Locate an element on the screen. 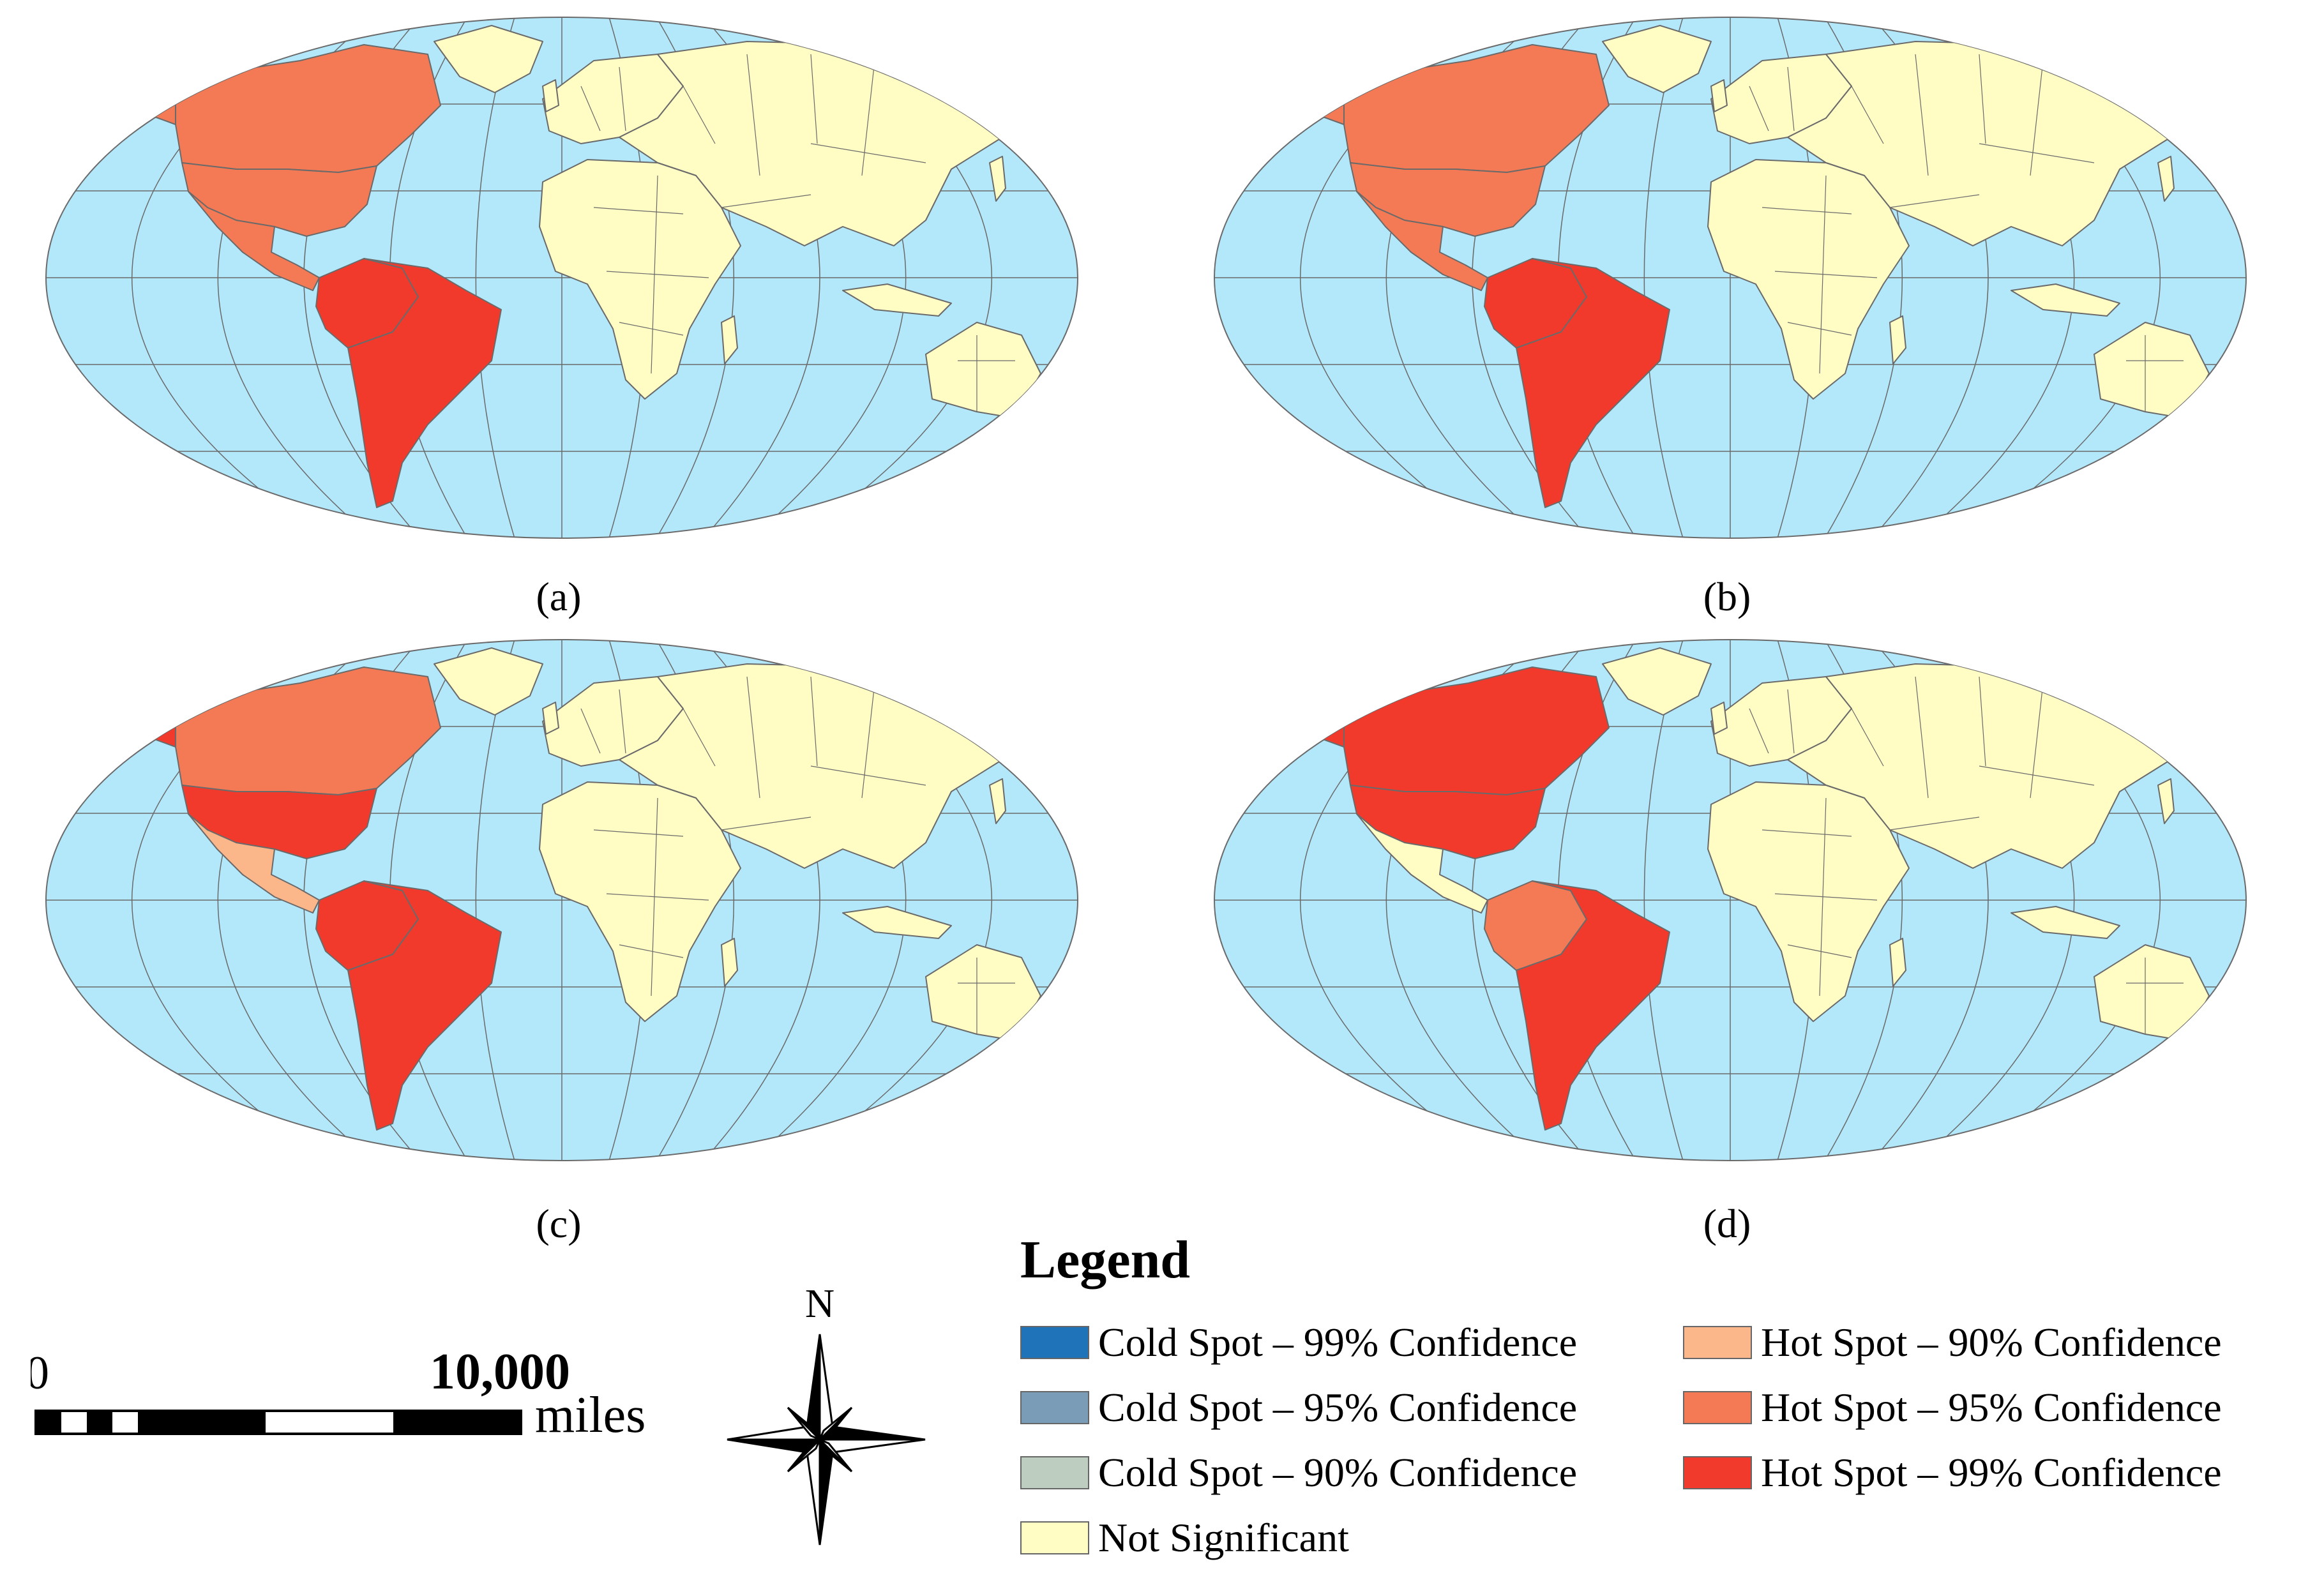 This screenshot has height=1580, width=2324. legend-label: Not Significant is located at coordinates (1223, 1537).